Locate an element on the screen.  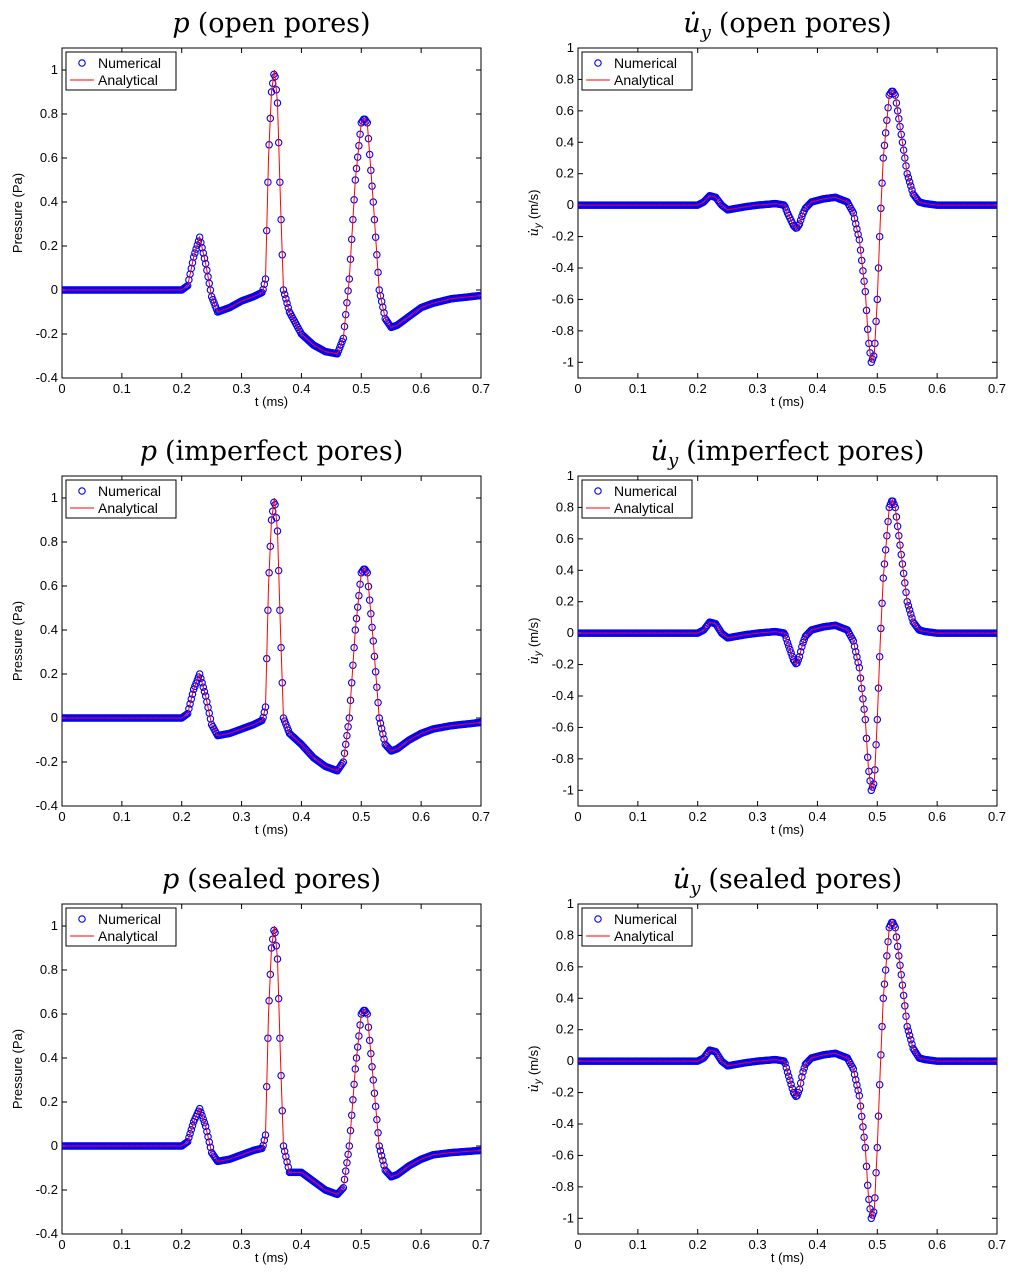
plot-title: p (open pores) is located at coordinates (271, 23).